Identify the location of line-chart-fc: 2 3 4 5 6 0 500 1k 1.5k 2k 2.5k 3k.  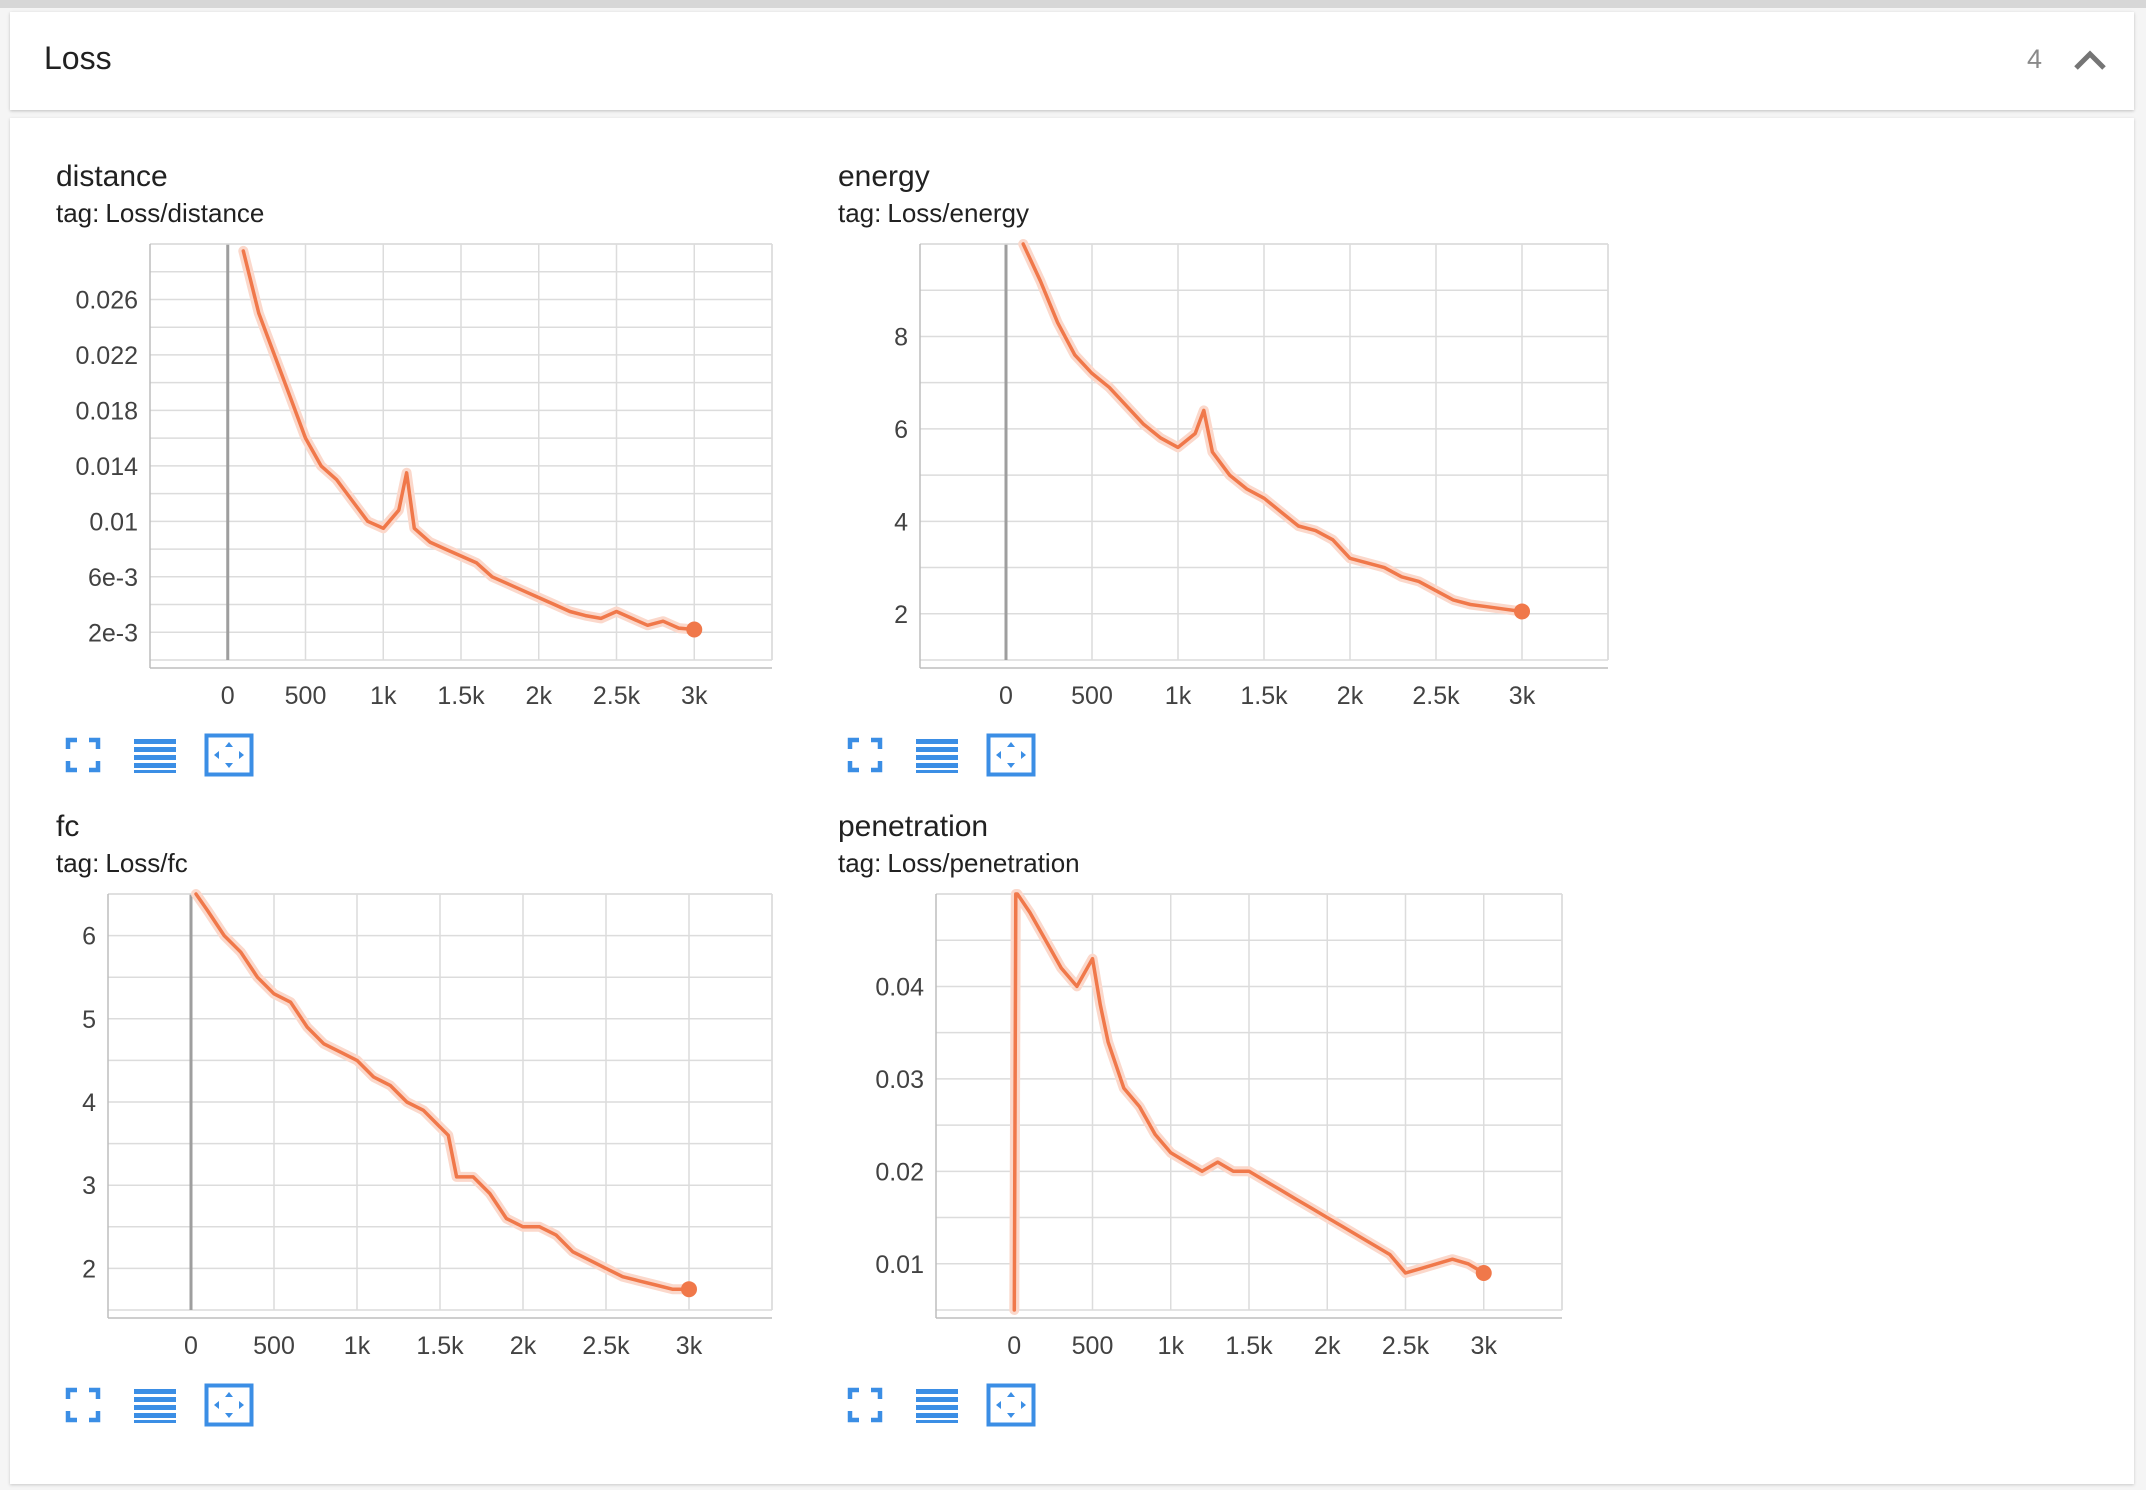
(400, 1068).